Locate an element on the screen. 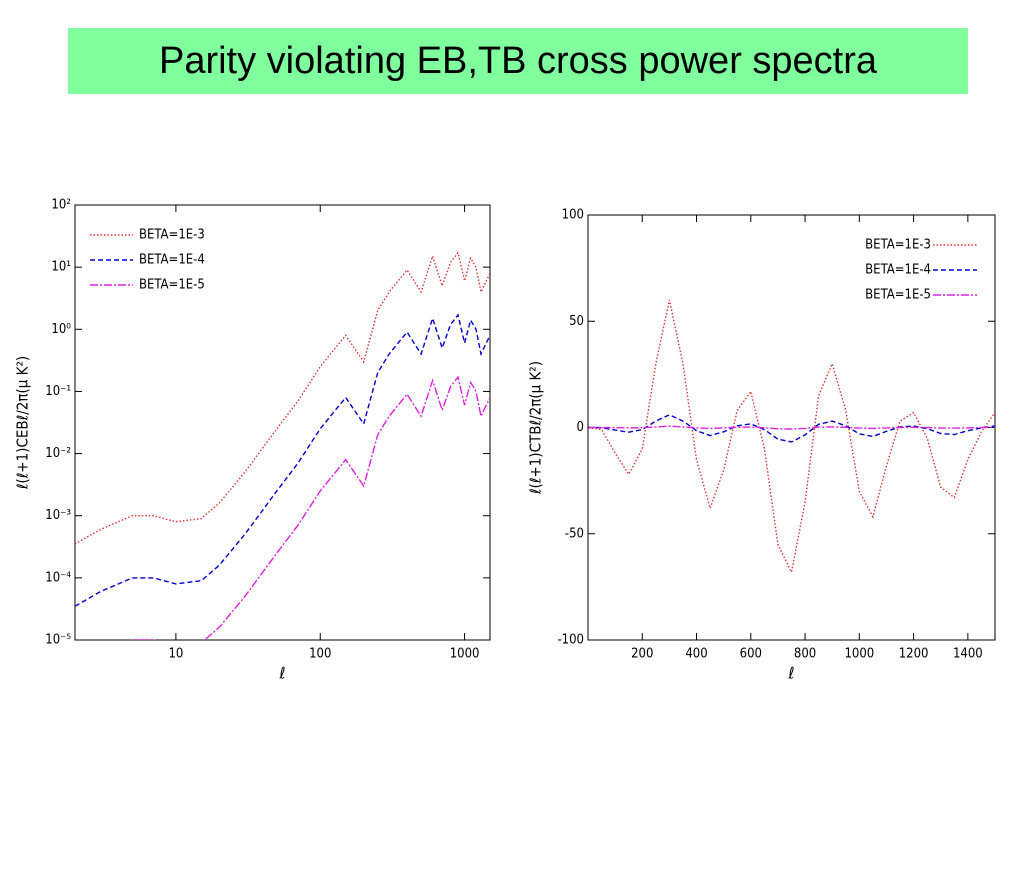  y-tick-label: 100 is located at coordinates (573, 215).